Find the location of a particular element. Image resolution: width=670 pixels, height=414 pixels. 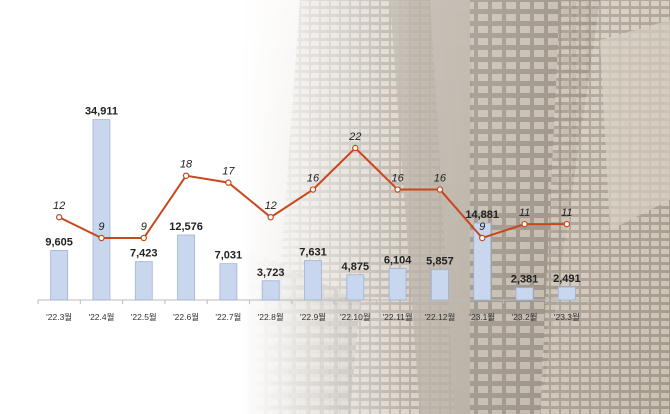

bar-value-label: 7,031 is located at coordinates (229, 256).